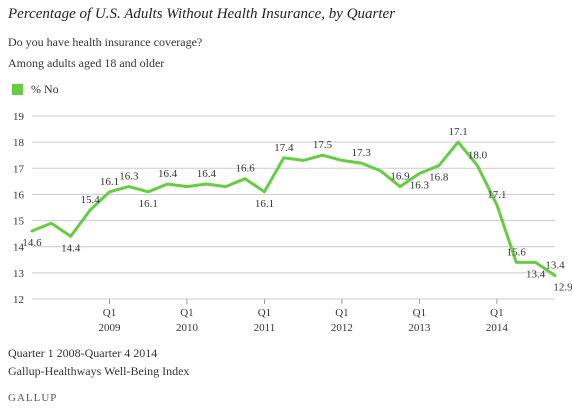 The image size is (572, 414). I want to click on legend: % No, so click(35, 89).